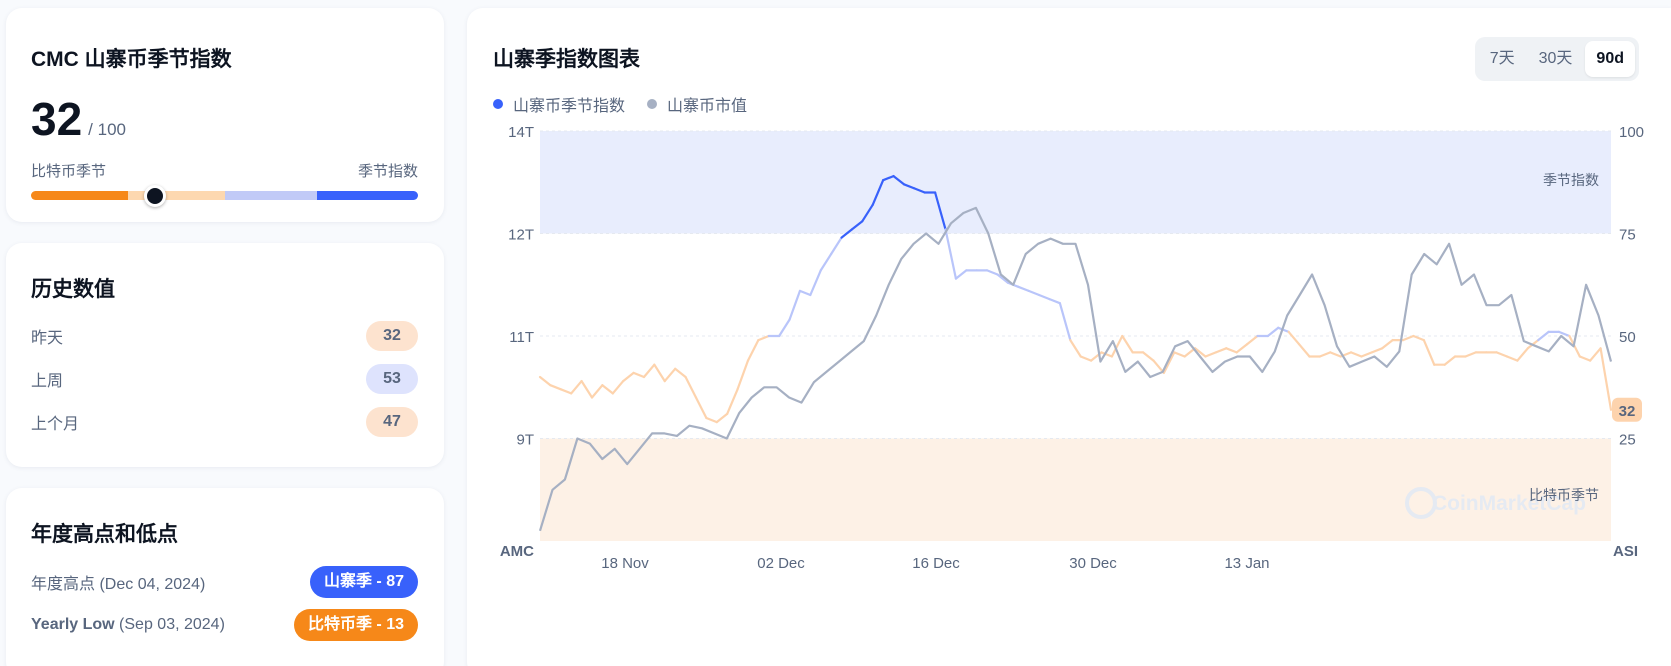 This screenshot has width=1671, height=666. What do you see at coordinates (224, 379) in the screenshot?
I see `history-row-last-week: 上周 53` at bounding box center [224, 379].